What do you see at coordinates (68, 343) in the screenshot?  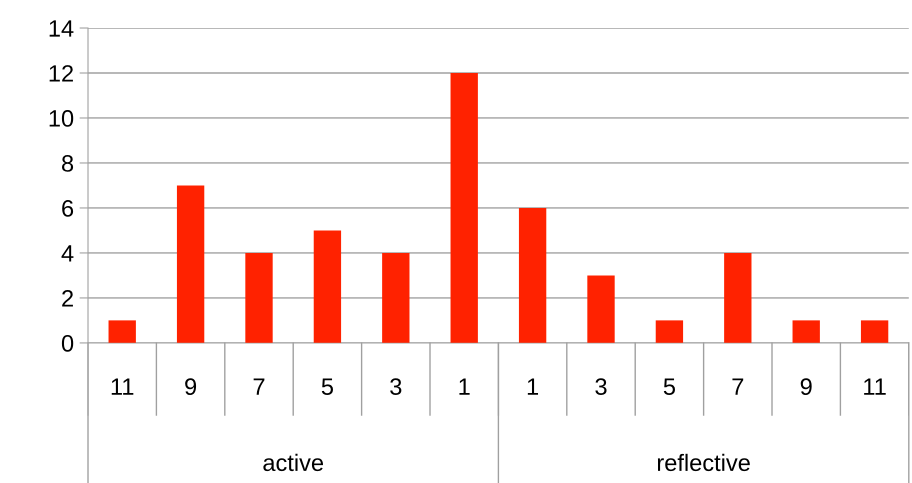 I see `y-tick-label: 0` at bounding box center [68, 343].